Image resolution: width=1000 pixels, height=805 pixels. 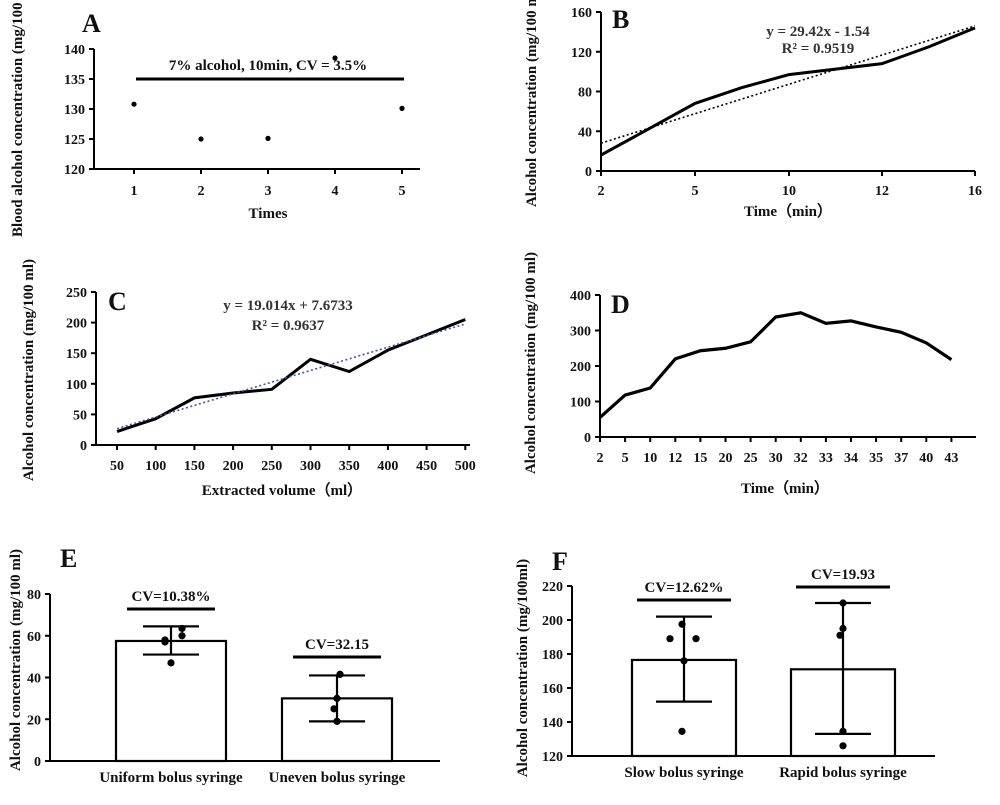 What do you see at coordinates (34, 720) in the screenshot?
I see `y-tick-label: 20` at bounding box center [34, 720].